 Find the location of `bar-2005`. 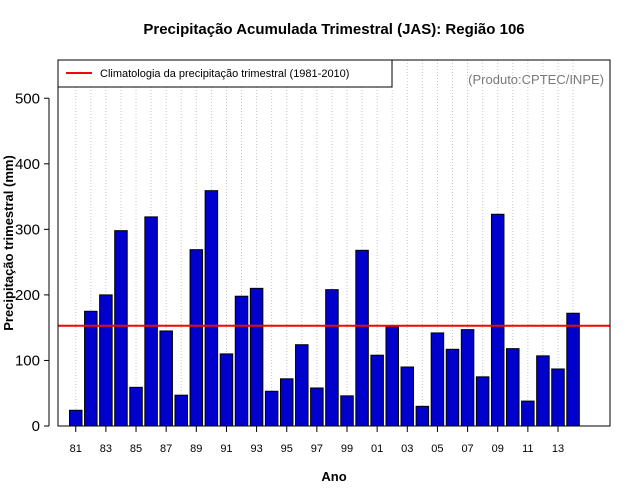

bar-2005 is located at coordinates (437, 379).